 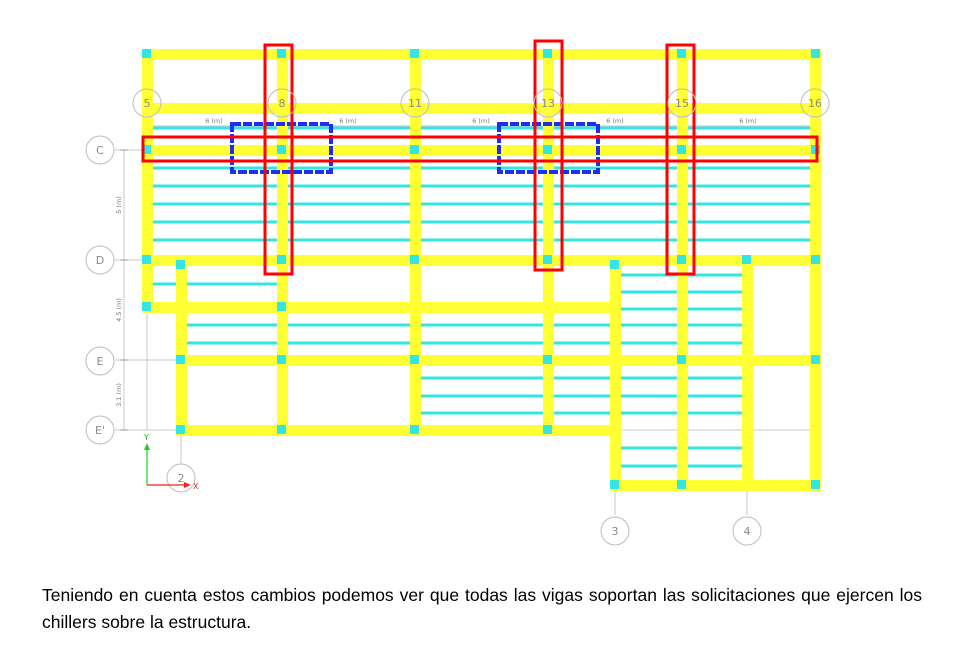 I want to click on top-grid-labels: 5 8 11 13 15 16, so click(x=483, y=103).